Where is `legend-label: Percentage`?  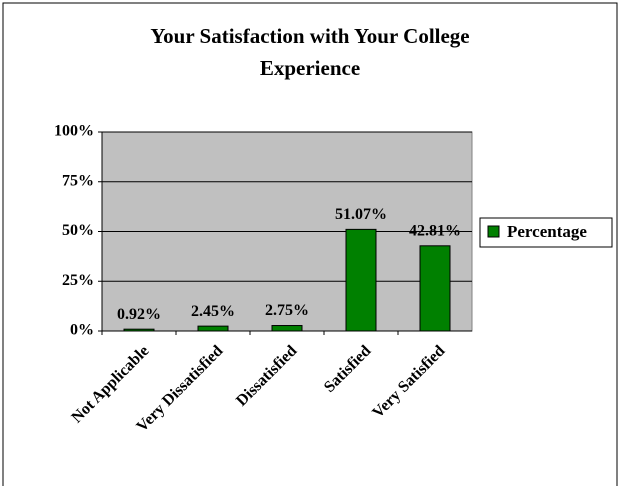
legend-label: Percentage is located at coordinates (547, 231).